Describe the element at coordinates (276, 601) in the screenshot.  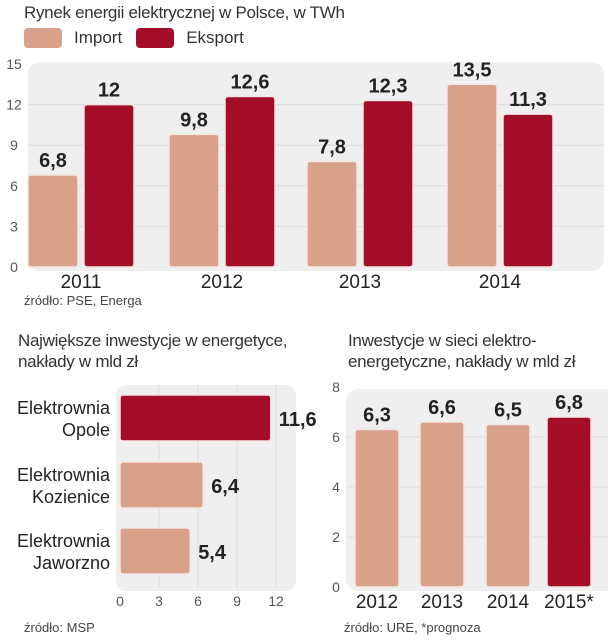
I see `chart2-xtick-label: 12` at that location.